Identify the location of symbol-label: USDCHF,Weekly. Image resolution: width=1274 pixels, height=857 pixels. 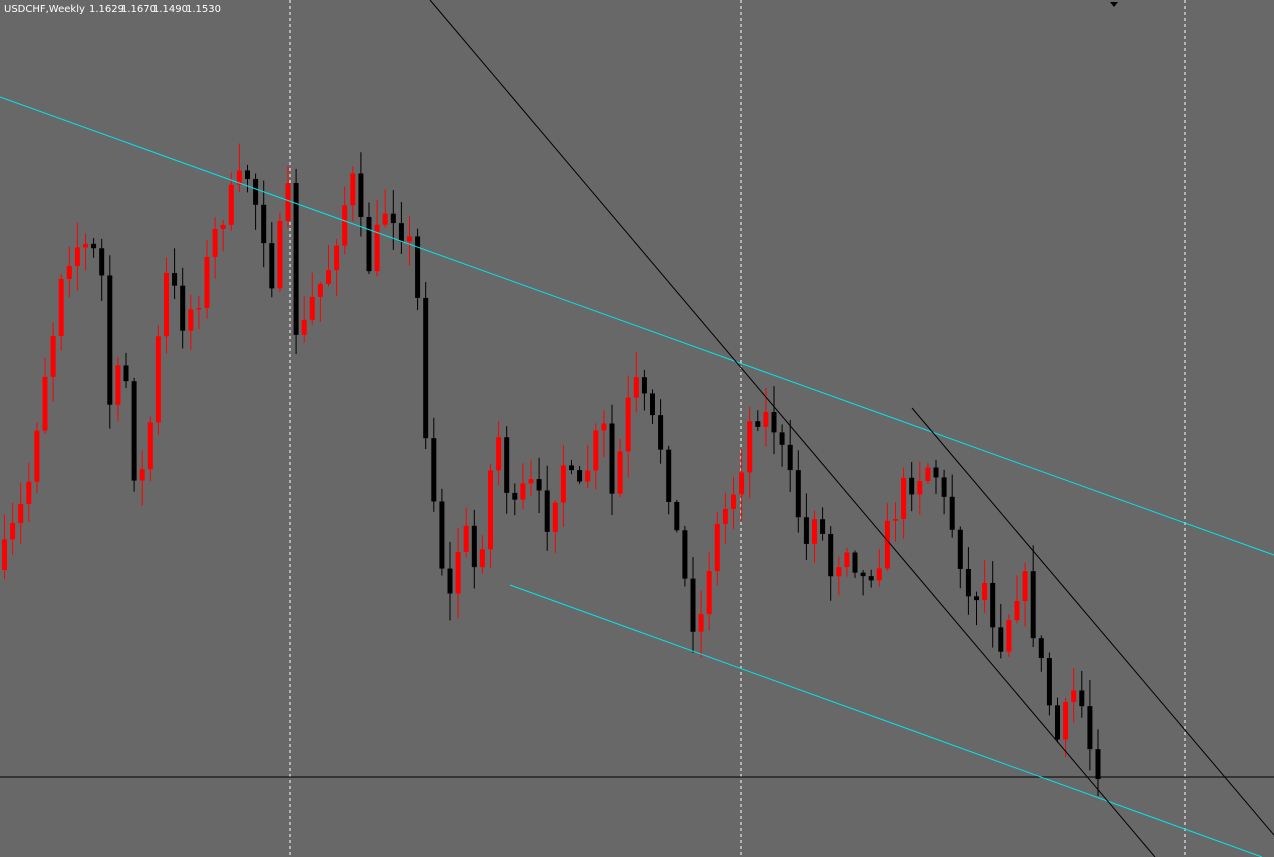
(44, 9).